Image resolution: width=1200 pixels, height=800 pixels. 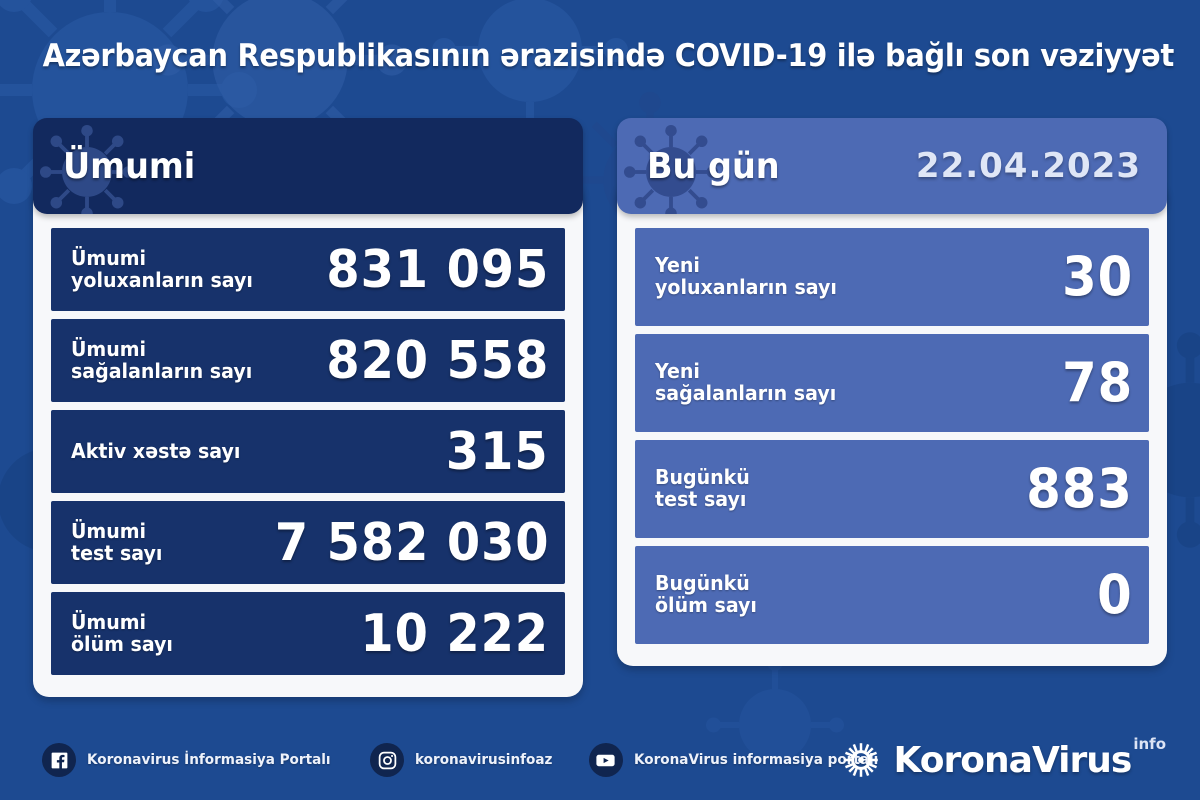 I want to click on stat-row: Ümumi sağalanların sayı 820 558, so click(x=308, y=360).